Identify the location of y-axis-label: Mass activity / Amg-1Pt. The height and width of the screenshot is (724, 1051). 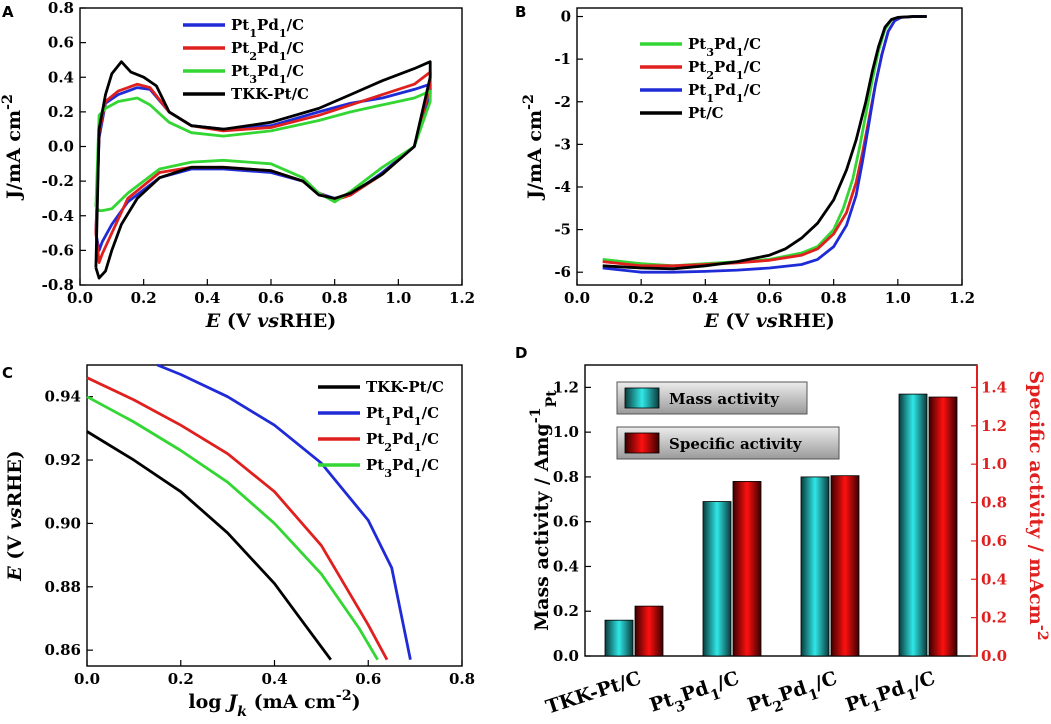
(544, 510).